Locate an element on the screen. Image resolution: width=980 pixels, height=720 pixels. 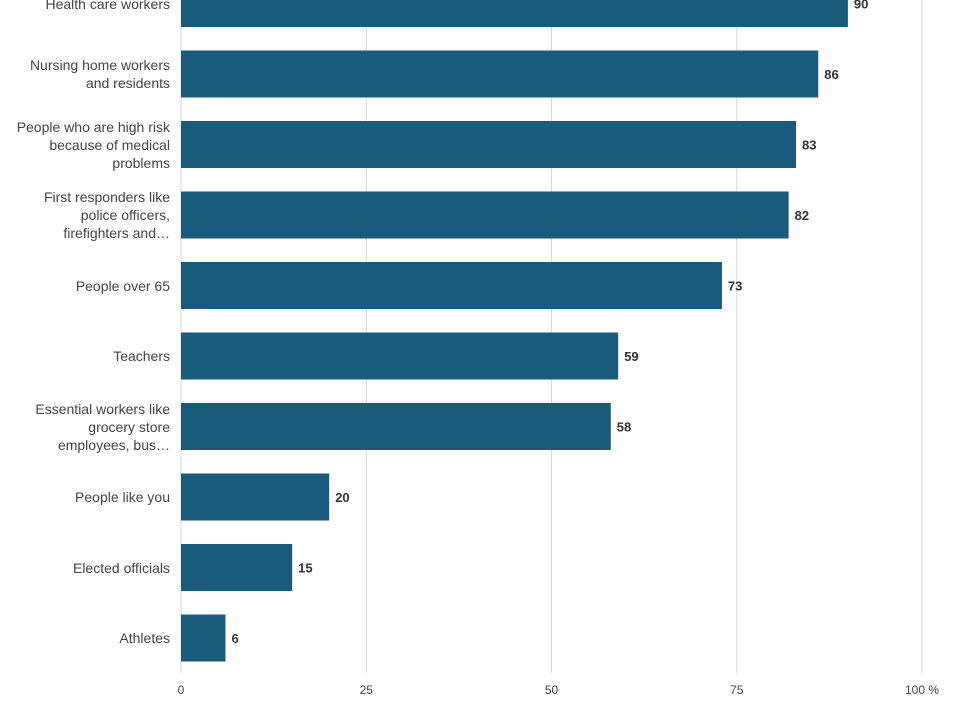
data-label: 83 is located at coordinates (809, 145).